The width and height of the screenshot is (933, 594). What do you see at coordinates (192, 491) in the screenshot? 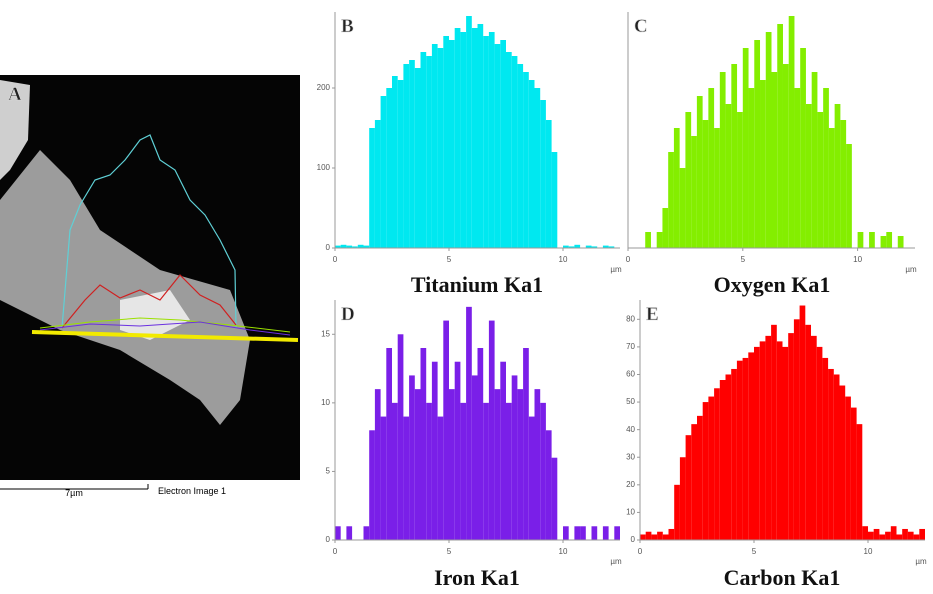
I see `image-caption: Electron Image 1` at bounding box center [192, 491].